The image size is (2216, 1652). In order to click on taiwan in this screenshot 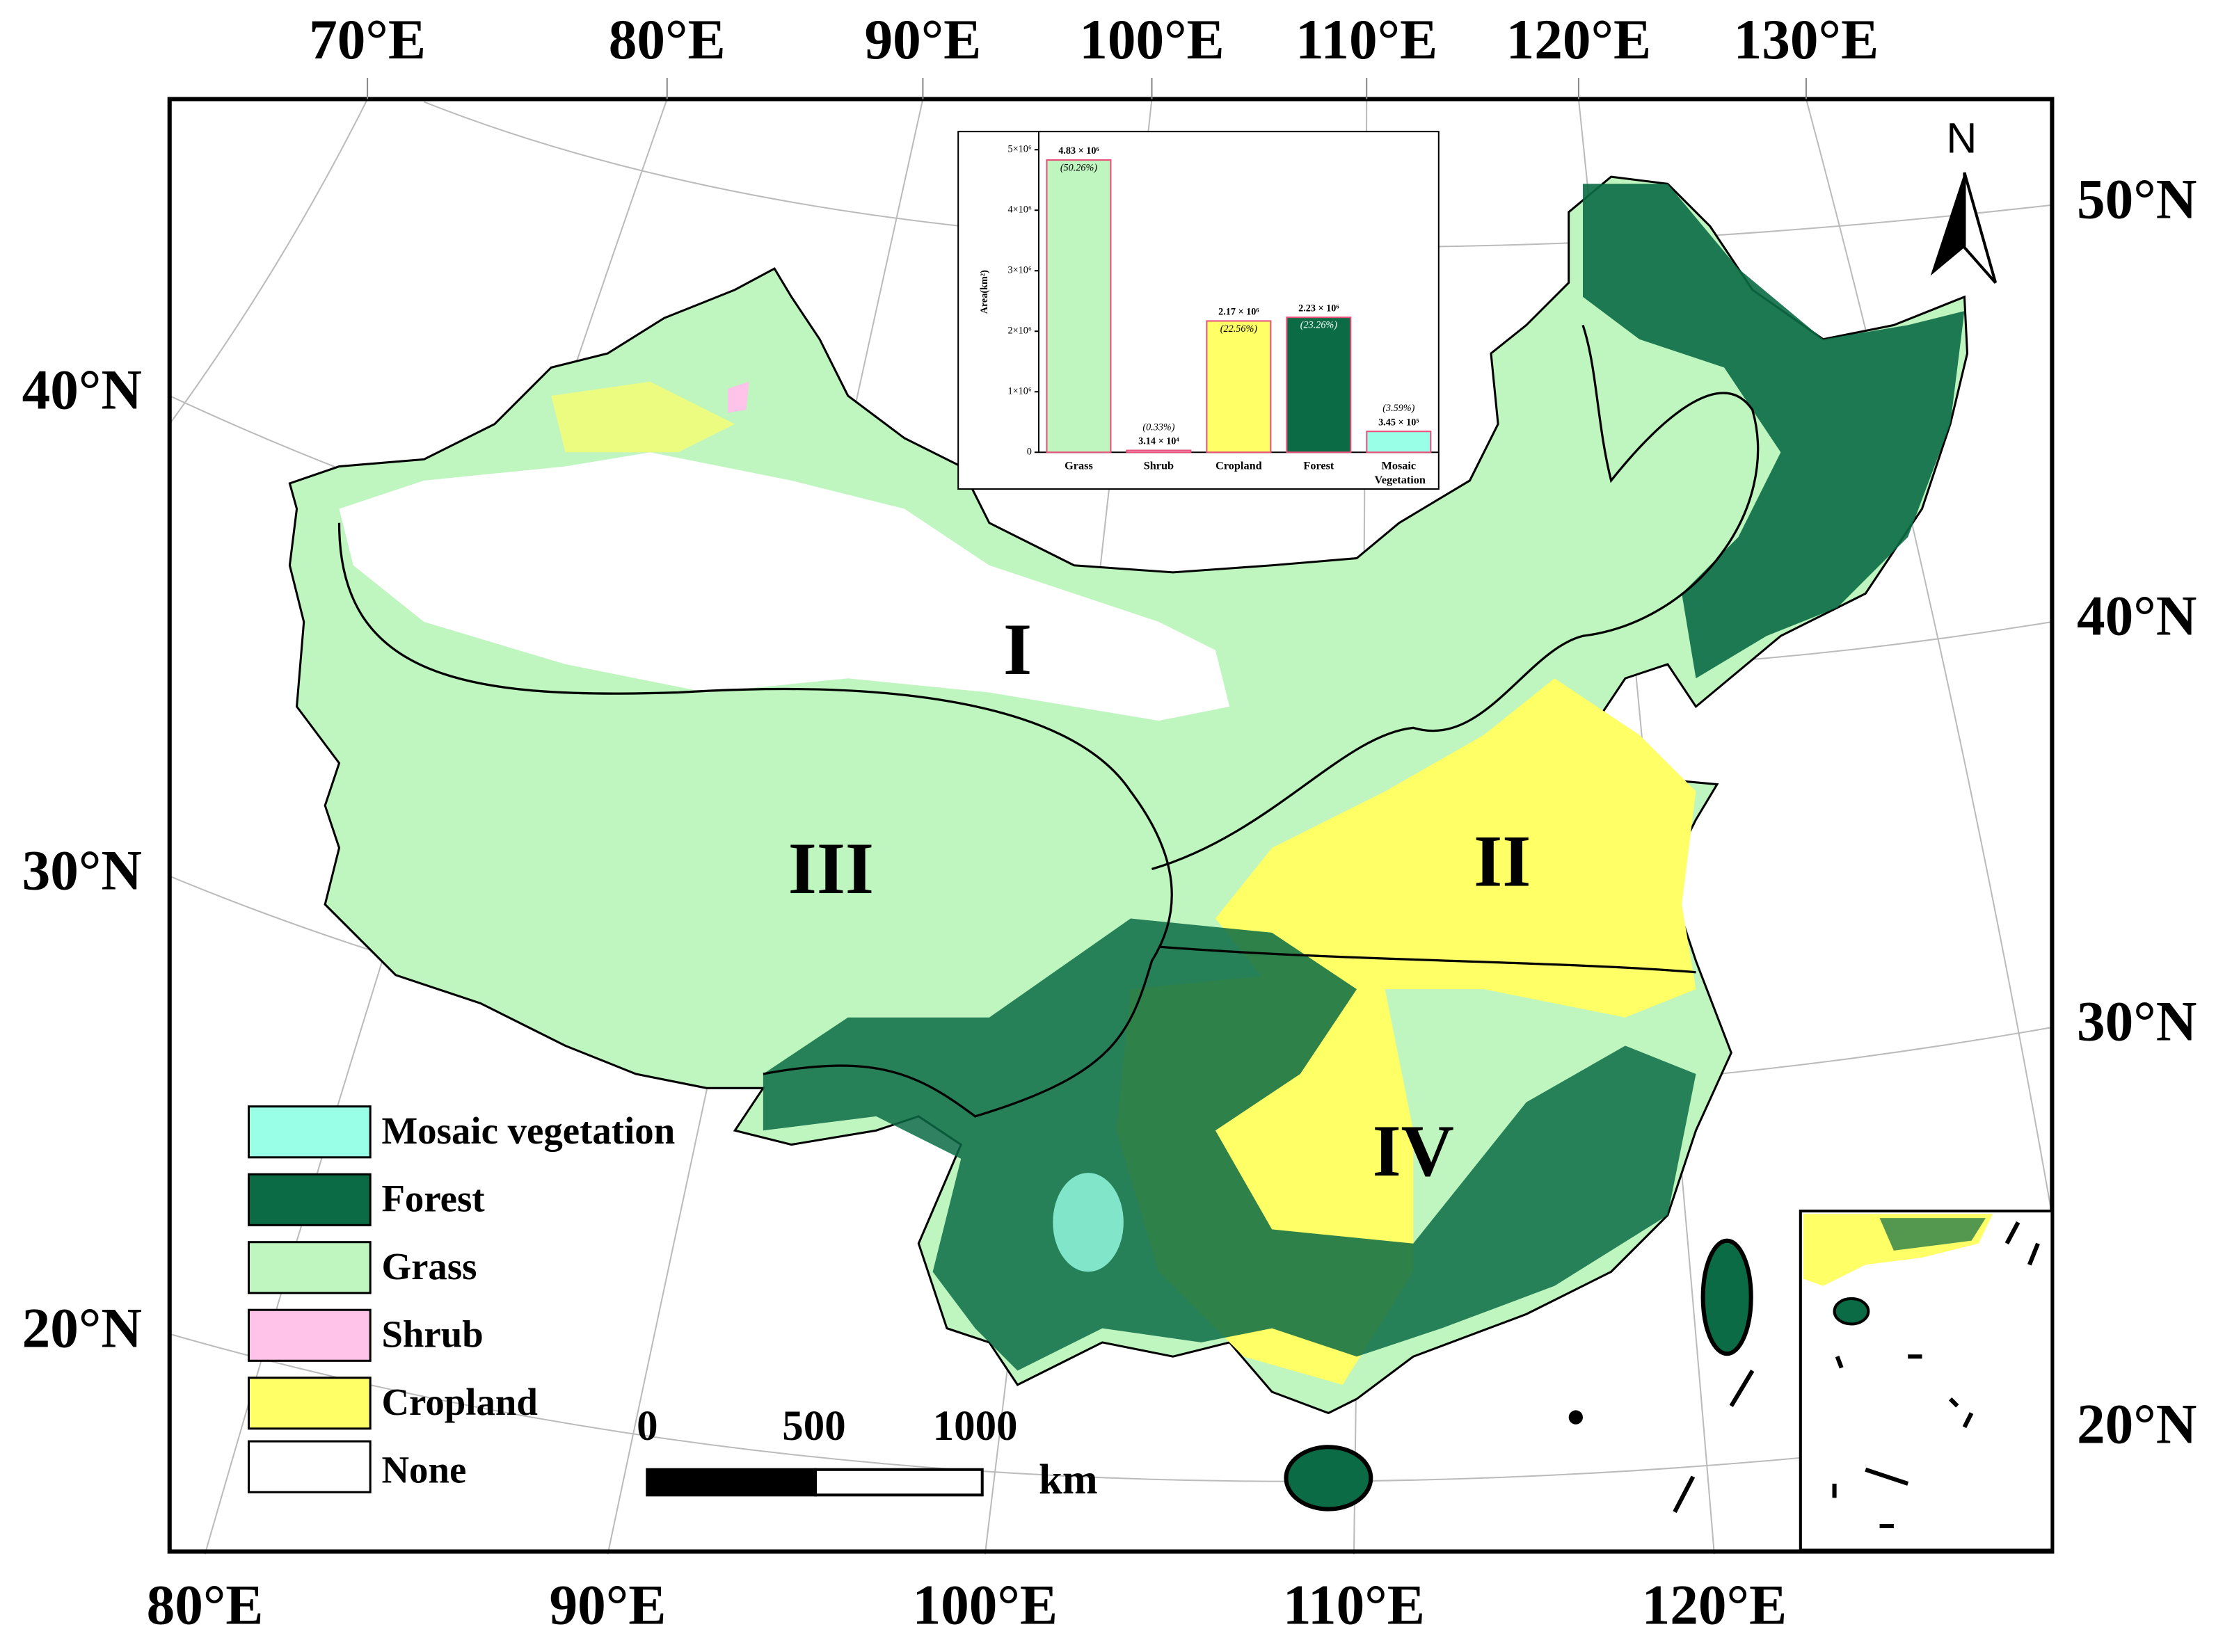, I will do `click(1727, 1297)`.